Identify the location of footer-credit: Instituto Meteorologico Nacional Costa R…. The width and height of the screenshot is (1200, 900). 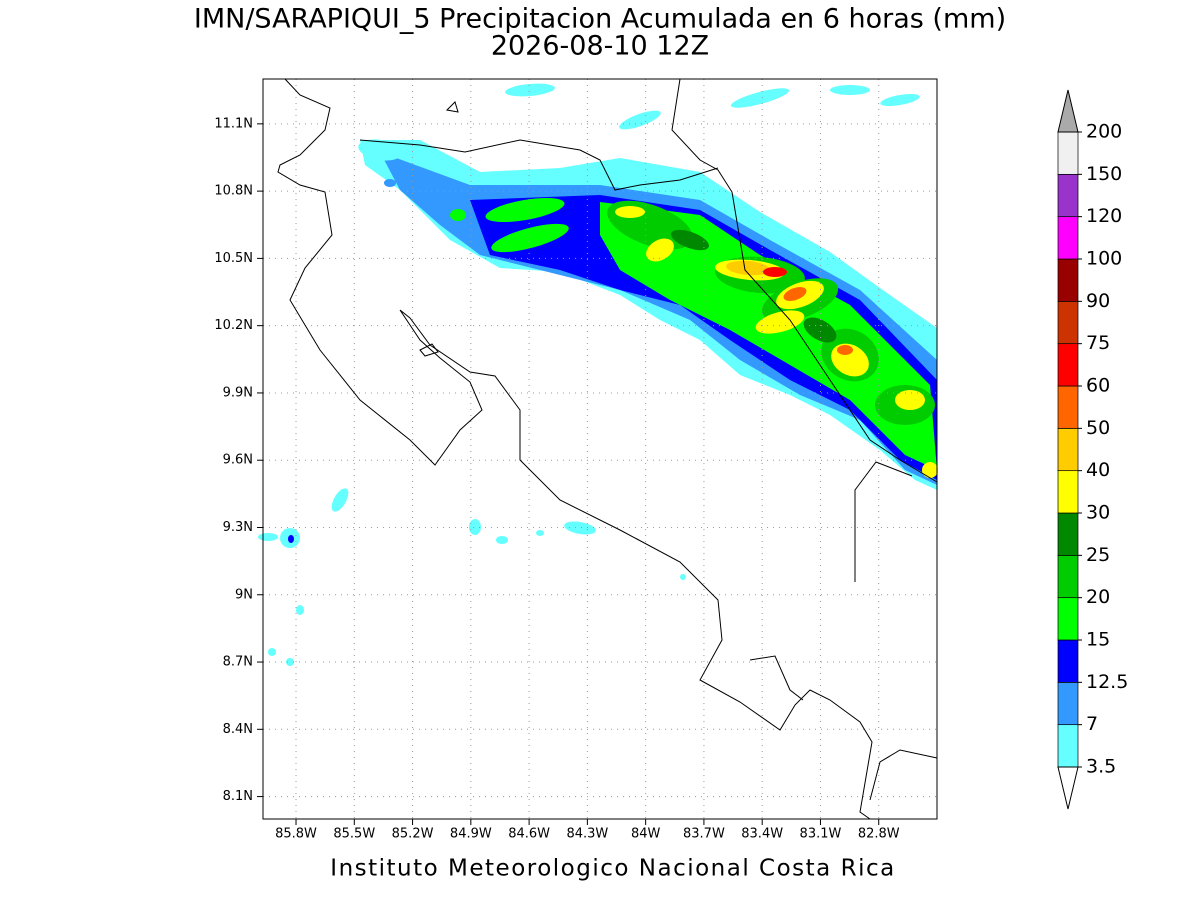
(612, 869).